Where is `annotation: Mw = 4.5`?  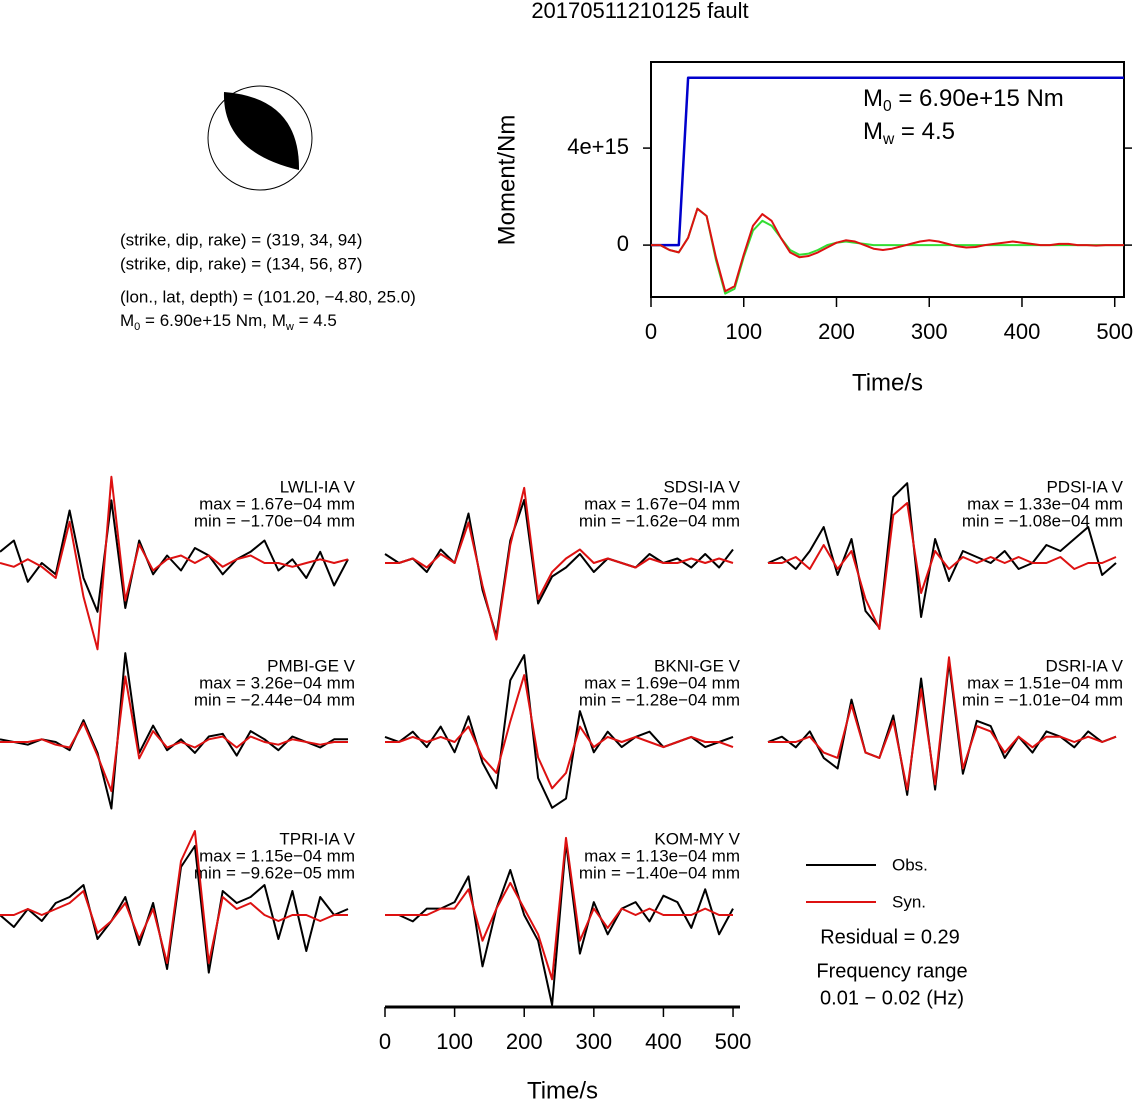
annotation: Mw = 4.5 is located at coordinates (909, 133).